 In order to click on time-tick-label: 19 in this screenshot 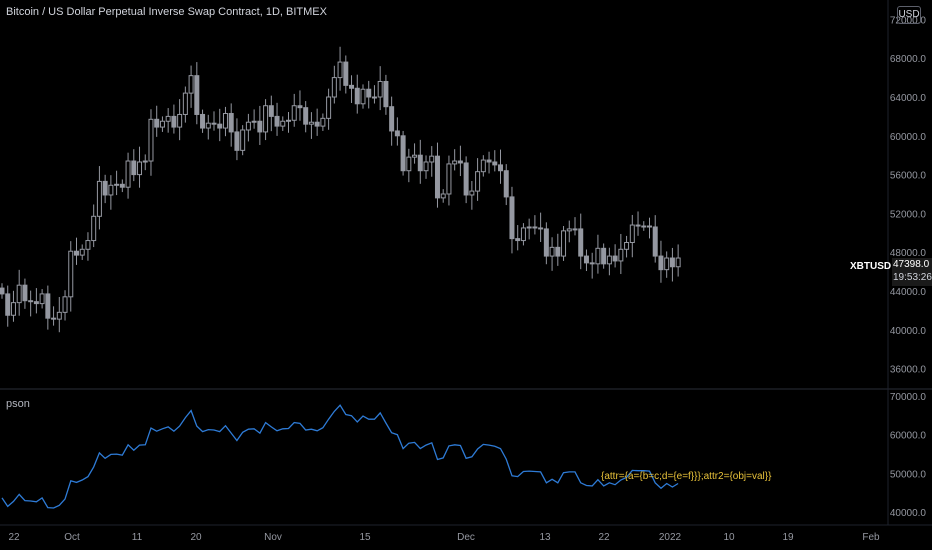, I will do `click(788, 537)`.